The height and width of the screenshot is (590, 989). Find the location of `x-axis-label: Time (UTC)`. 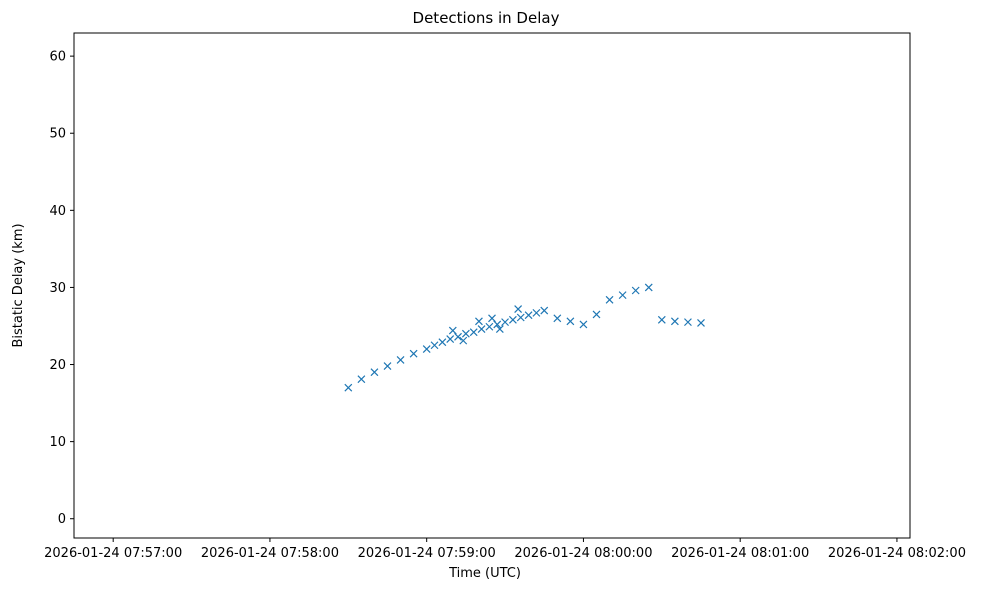

x-axis-label: Time (UTC) is located at coordinates (484, 573).